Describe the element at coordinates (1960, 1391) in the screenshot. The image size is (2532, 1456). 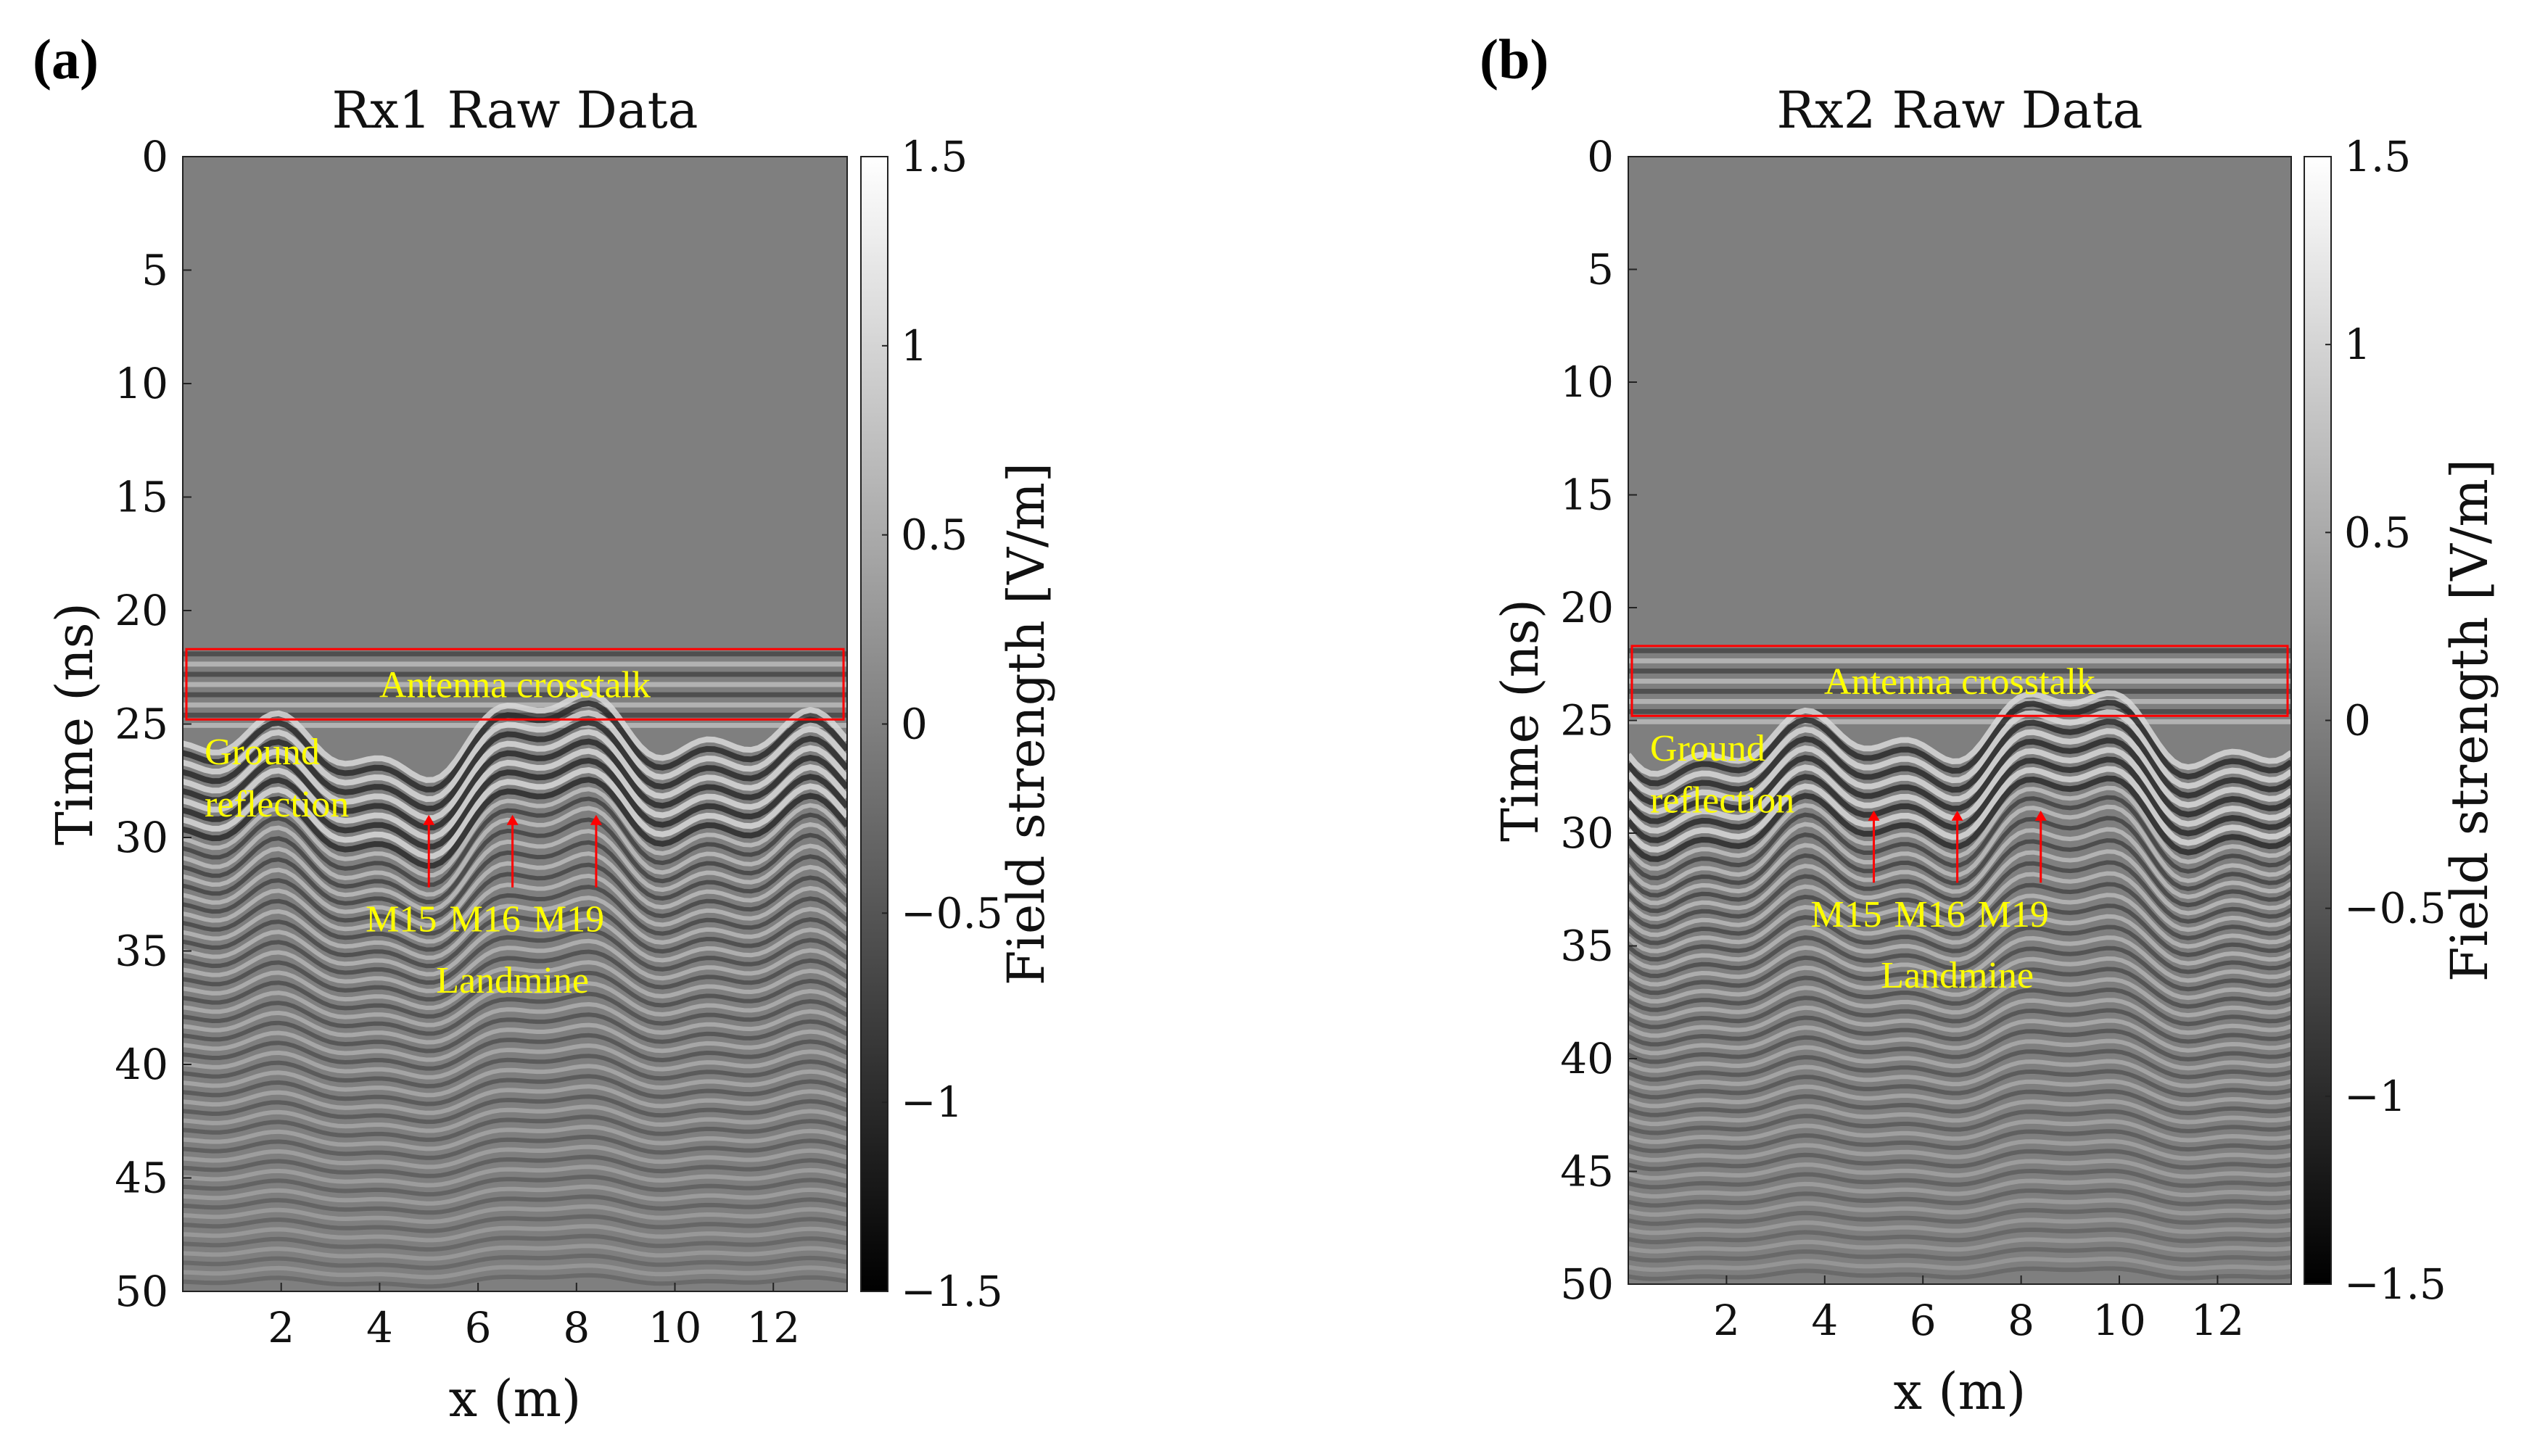
I see `x-axis-label: x (m)` at that location.